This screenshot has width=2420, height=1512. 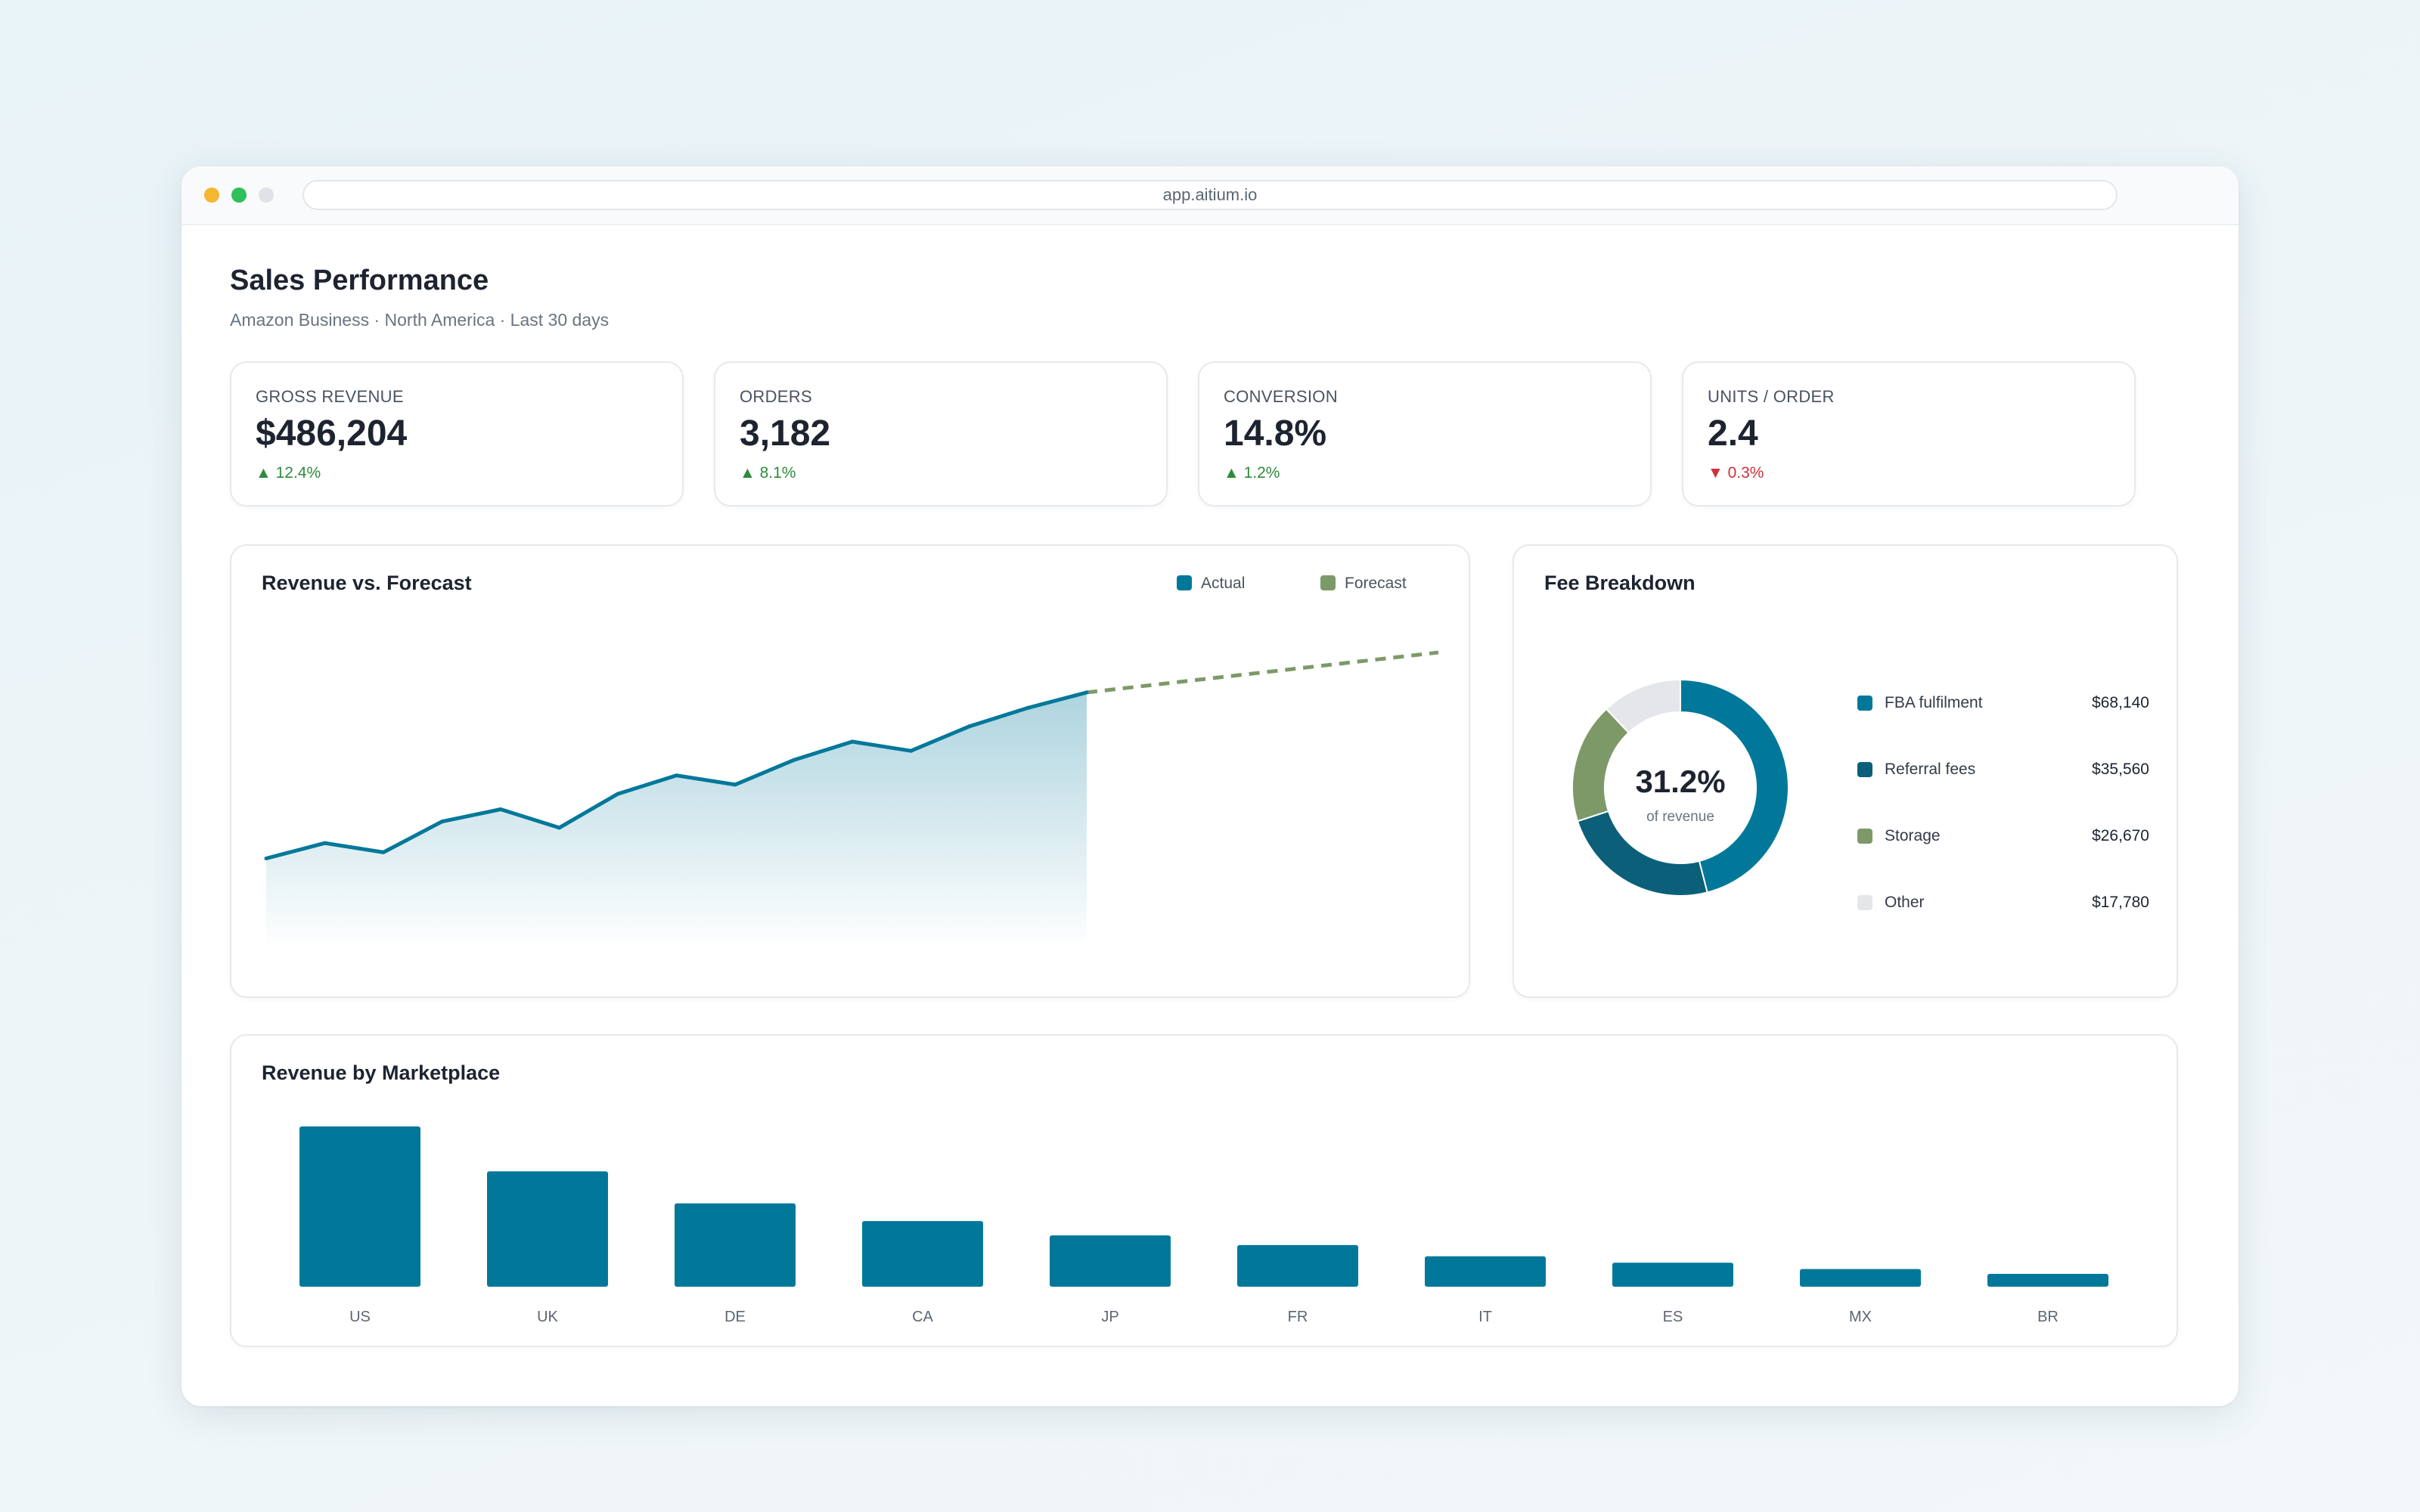 I want to click on bar-fr, so click(x=1297, y=1265).